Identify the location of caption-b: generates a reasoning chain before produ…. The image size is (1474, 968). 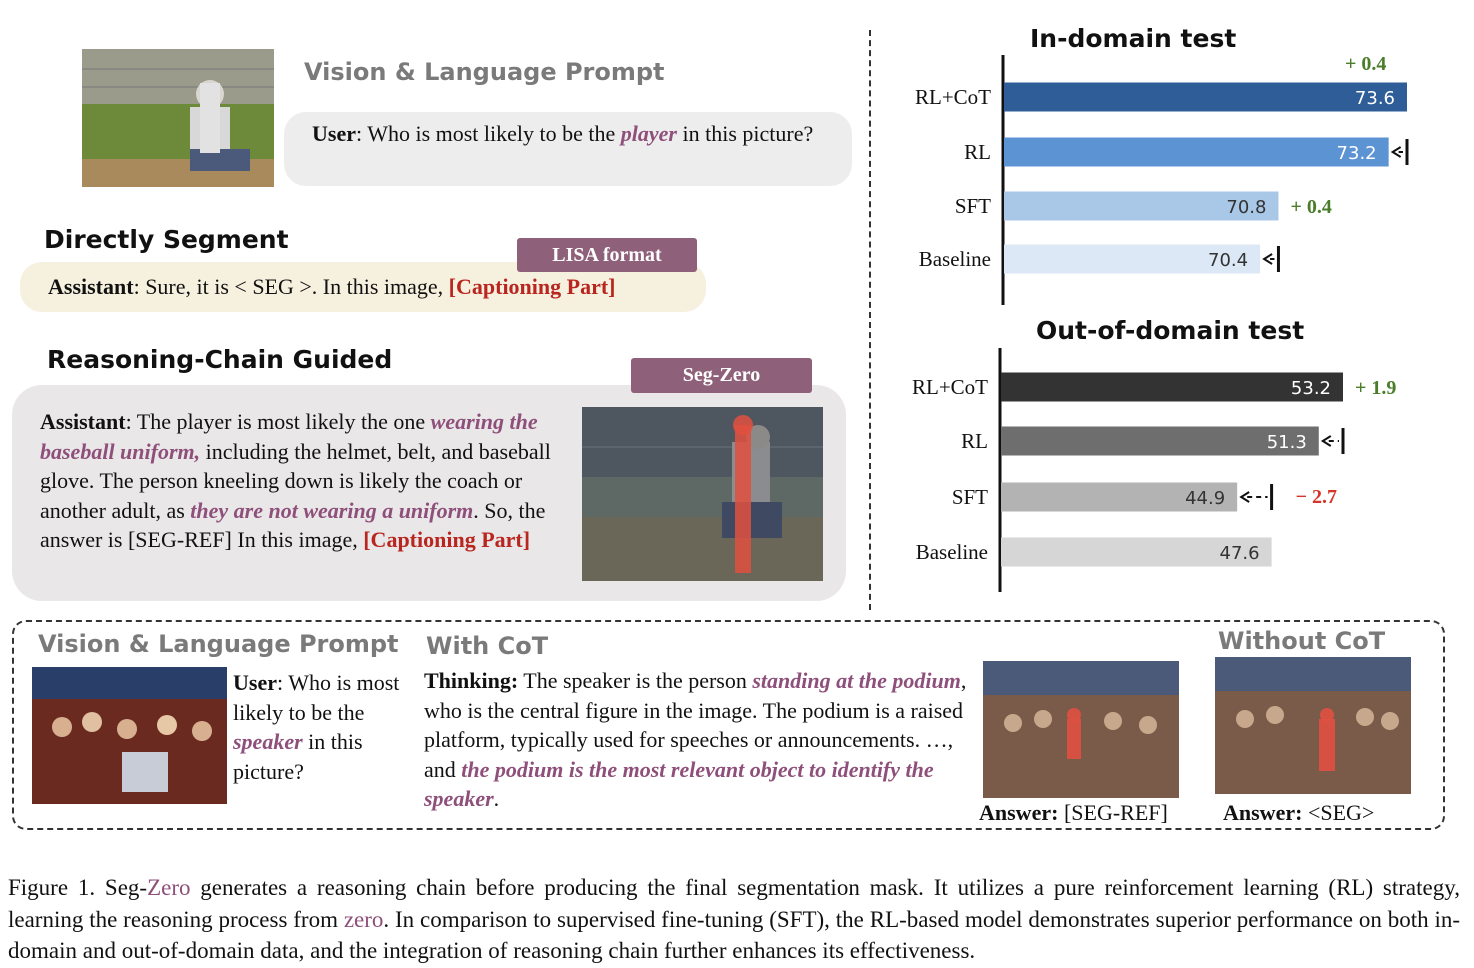
(734, 903).